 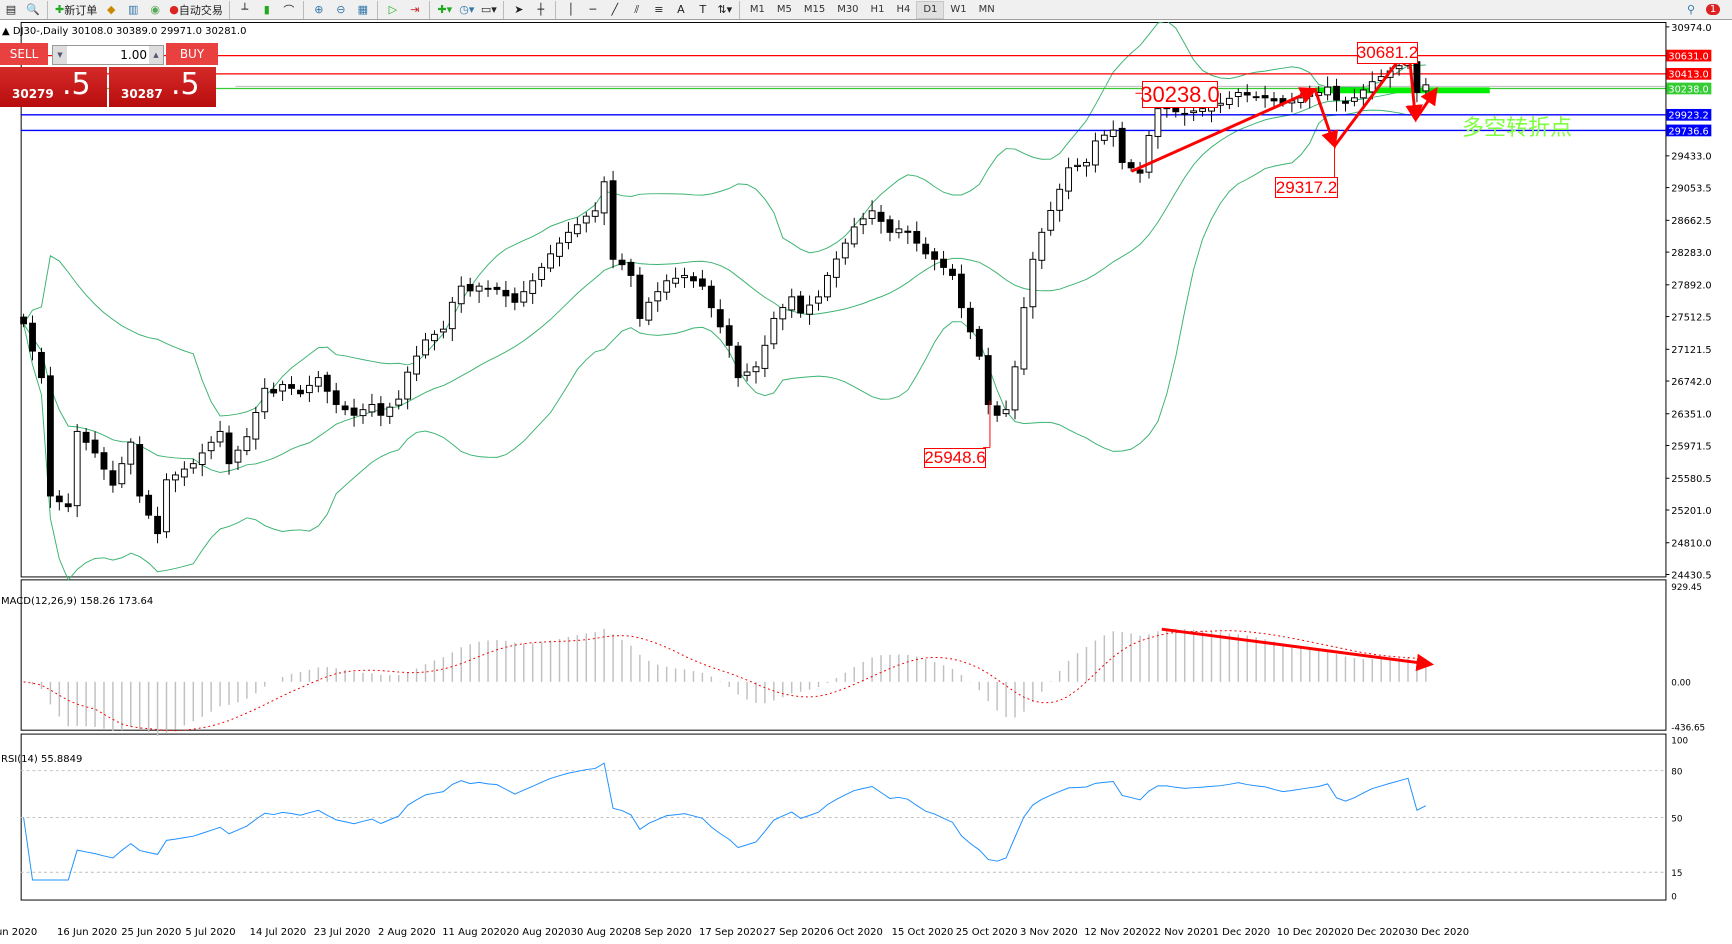 I want to click on lot-size-stepper: ▼ ▲, so click(x=108, y=55).